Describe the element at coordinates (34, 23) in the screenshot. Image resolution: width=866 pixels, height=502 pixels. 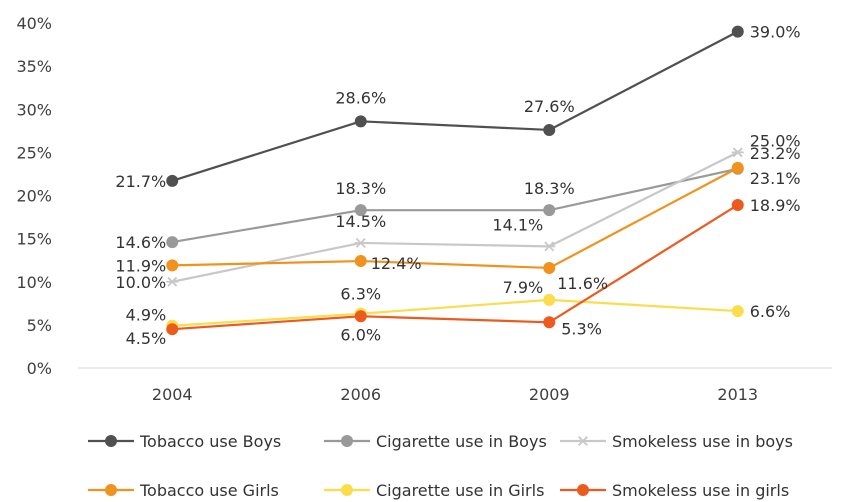
I see `y-tick-label: 40%` at that location.